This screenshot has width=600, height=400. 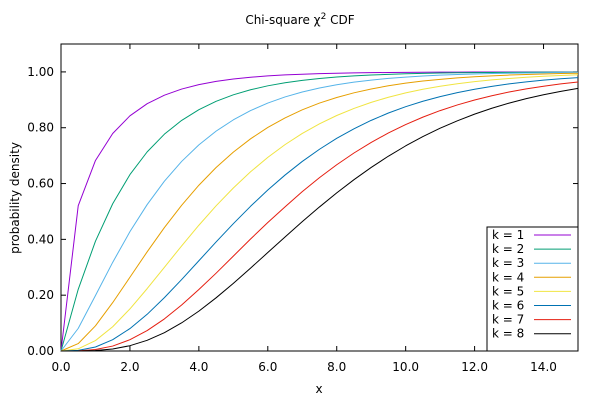 What do you see at coordinates (508, 235) in the screenshot?
I see `legend-label: k = 1` at bounding box center [508, 235].